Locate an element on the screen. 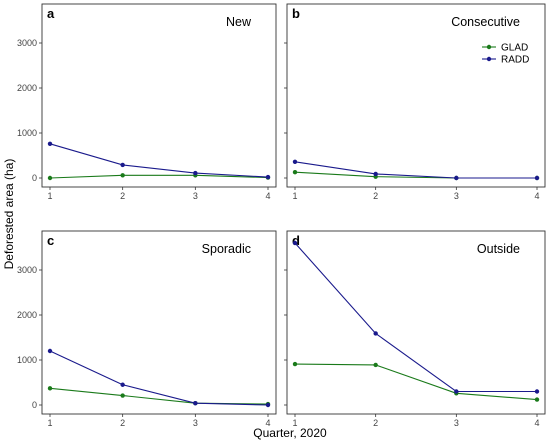 The width and height of the screenshot is (550, 442). legend-marker-glad is located at coordinates (489, 47).